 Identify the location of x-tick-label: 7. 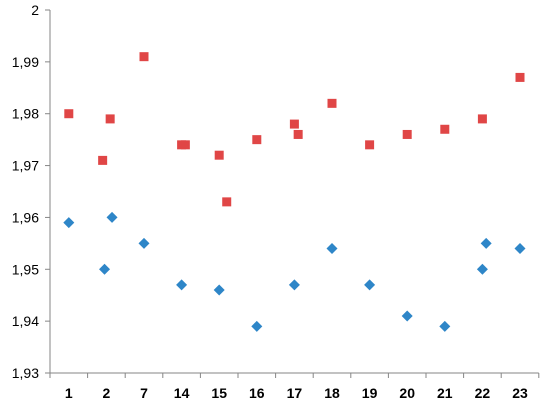
(144, 393).